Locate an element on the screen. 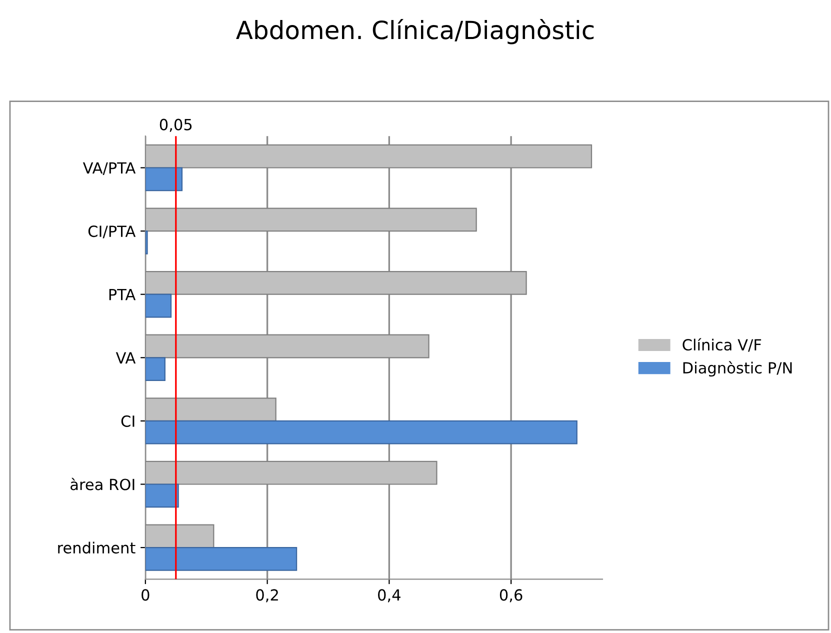 The height and width of the screenshot is (633, 831). y-tick-label: rendiment is located at coordinates (97, 548).